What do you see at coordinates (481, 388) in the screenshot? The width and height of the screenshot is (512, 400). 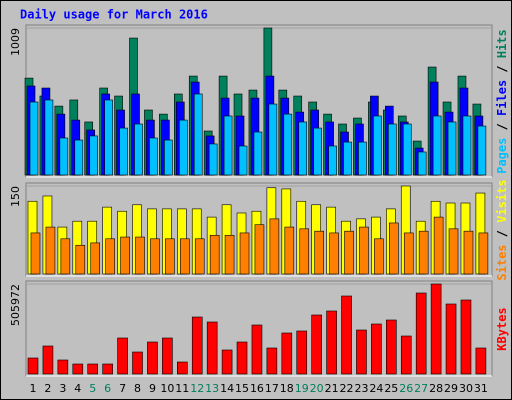 I see `x-tick-label: 31` at bounding box center [481, 388].